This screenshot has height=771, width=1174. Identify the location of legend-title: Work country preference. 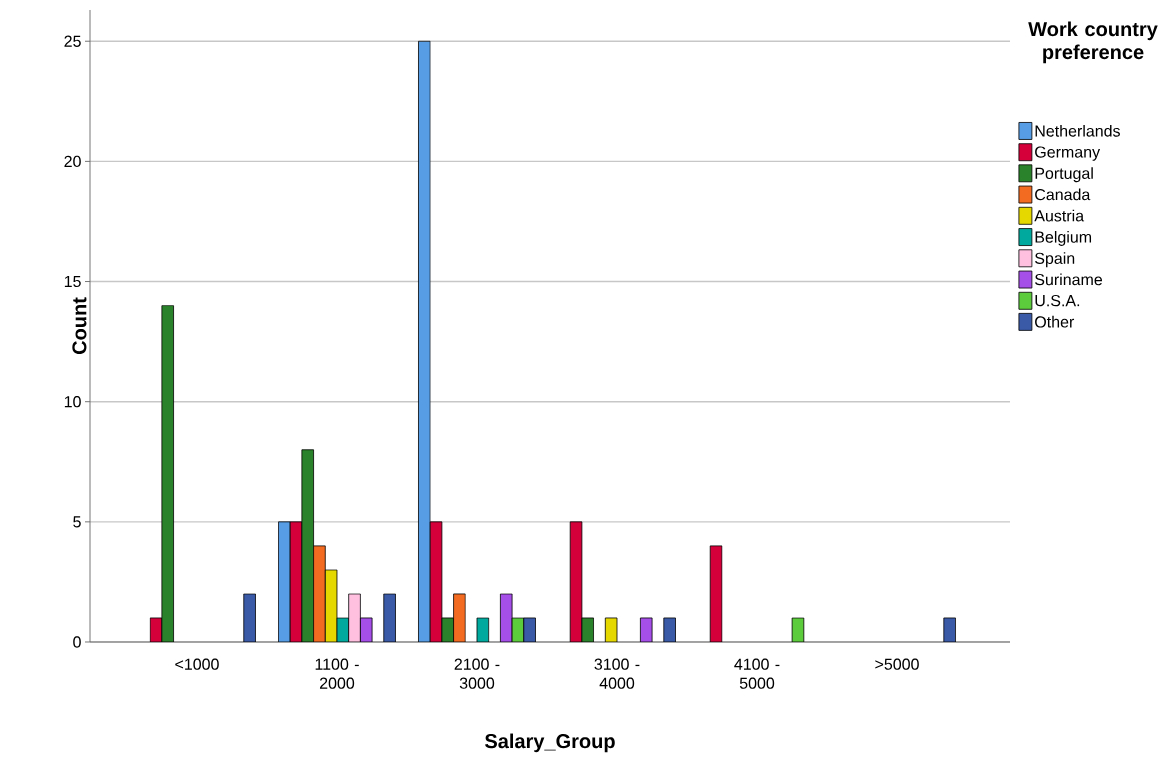
(1093, 42).